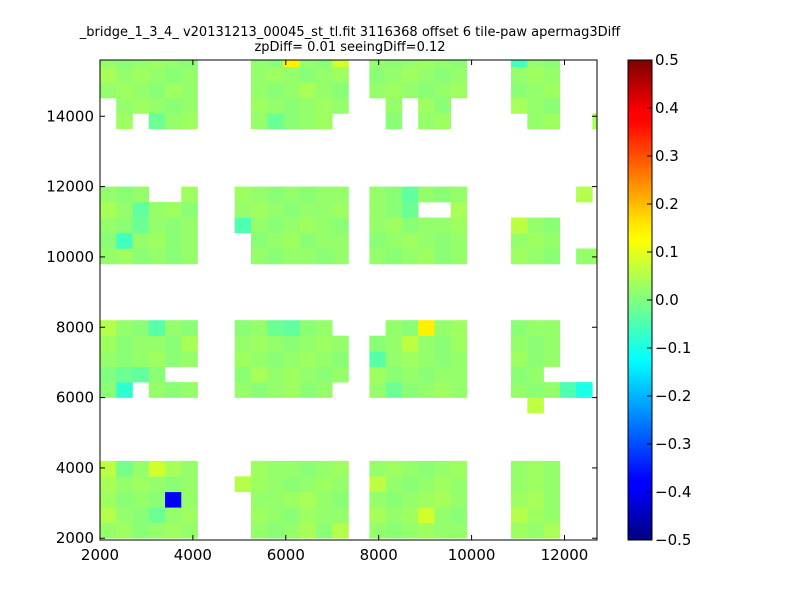 This screenshot has height=600, width=800. What do you see at coordinates (667, 60) in the screenshot?
I see `colorbar-tick-label: 0.5` at bounding box center [667, 60].